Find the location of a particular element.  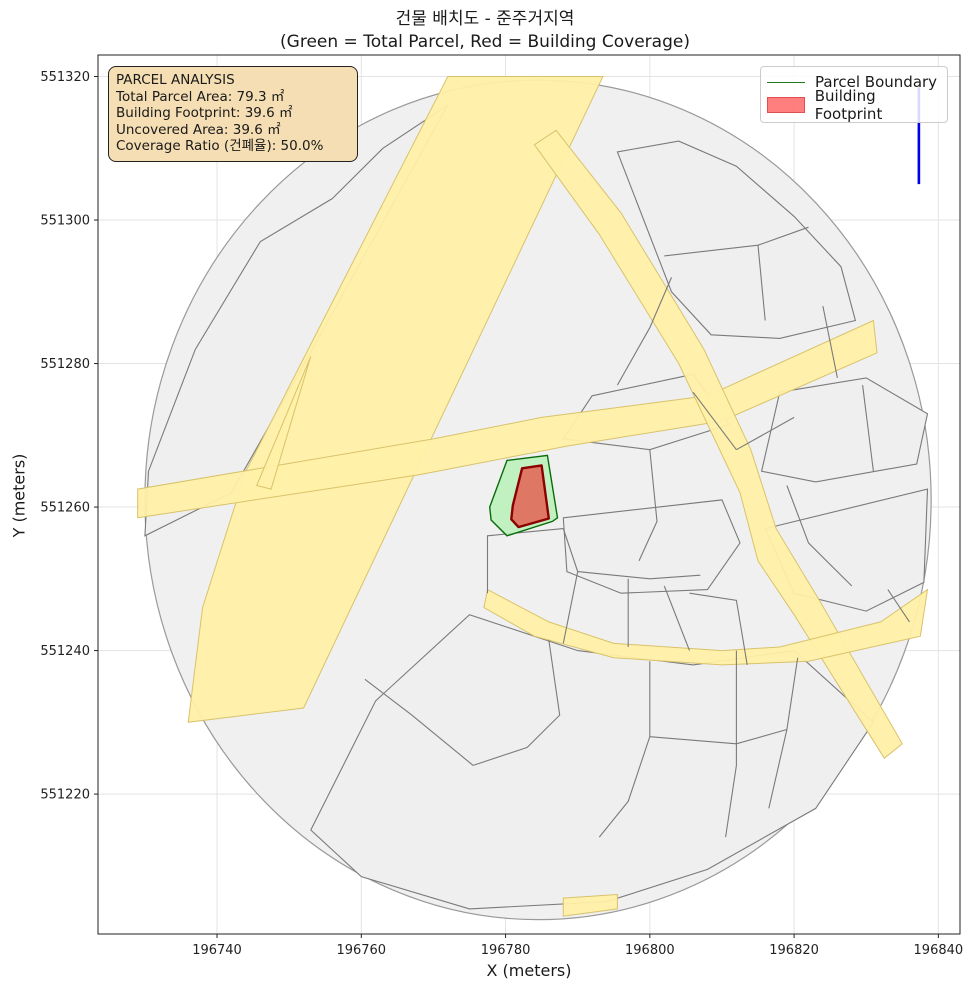

x-tick-label: 196840 is located at coordinates (939, 950).